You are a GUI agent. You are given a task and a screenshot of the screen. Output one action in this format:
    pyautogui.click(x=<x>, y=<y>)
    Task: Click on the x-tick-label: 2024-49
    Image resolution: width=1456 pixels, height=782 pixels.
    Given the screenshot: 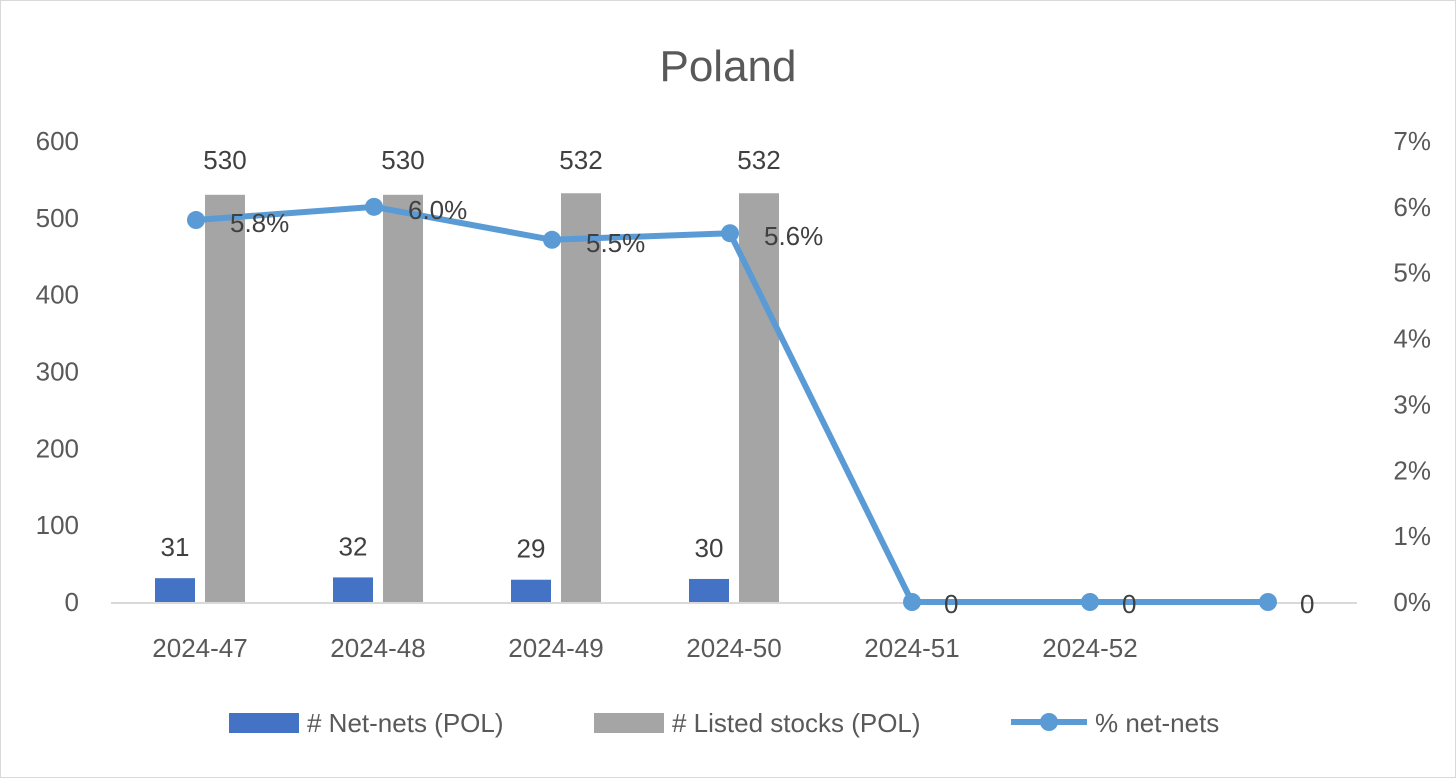 What is the action you would take?
    pyautogui.click(x=555, y=648)
    